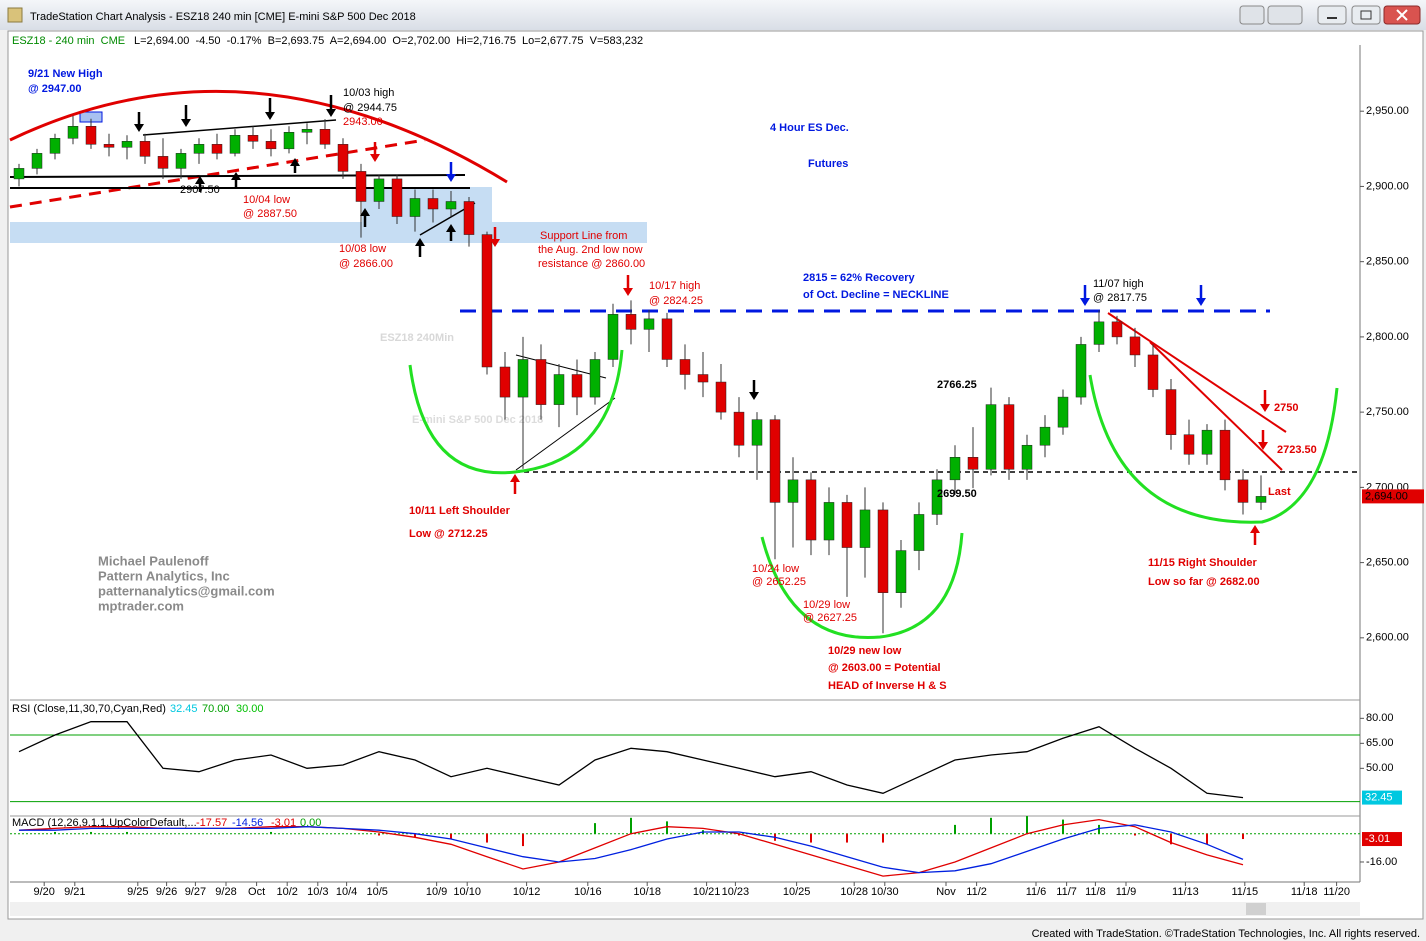 This screenshot has width=1426, height=941. What do you see at coordinates (141, 605) in the screenshot?
I see `annotation: mptrader.com` at bounding box center [141, 605].